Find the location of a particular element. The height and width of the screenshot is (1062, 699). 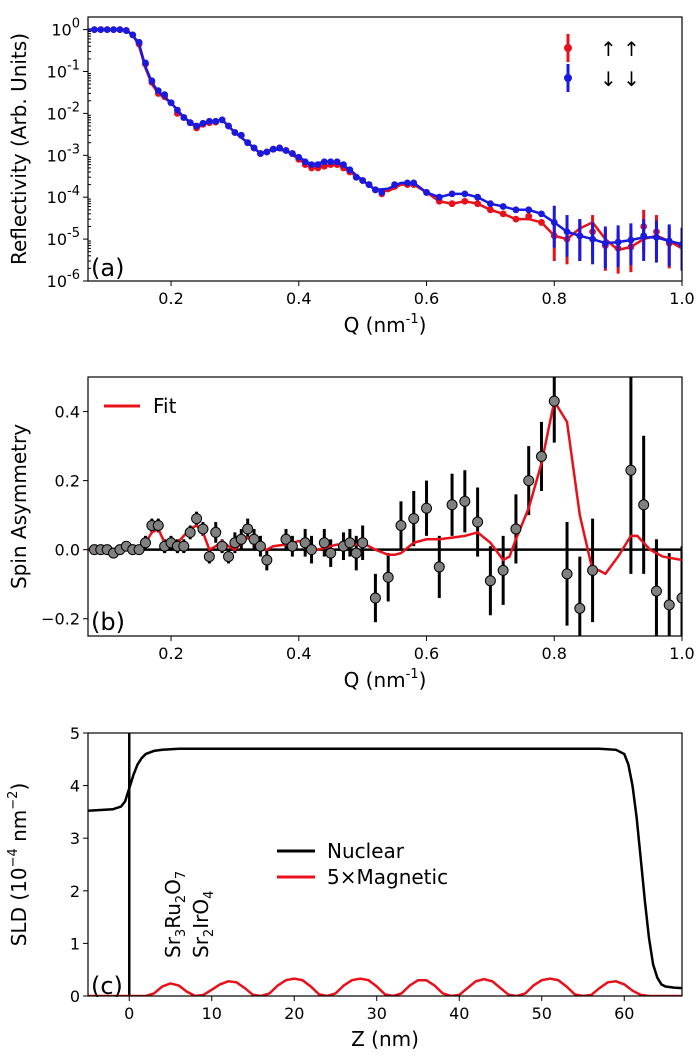

layer-label-sub: 7 is located at coordinates (181, 875).